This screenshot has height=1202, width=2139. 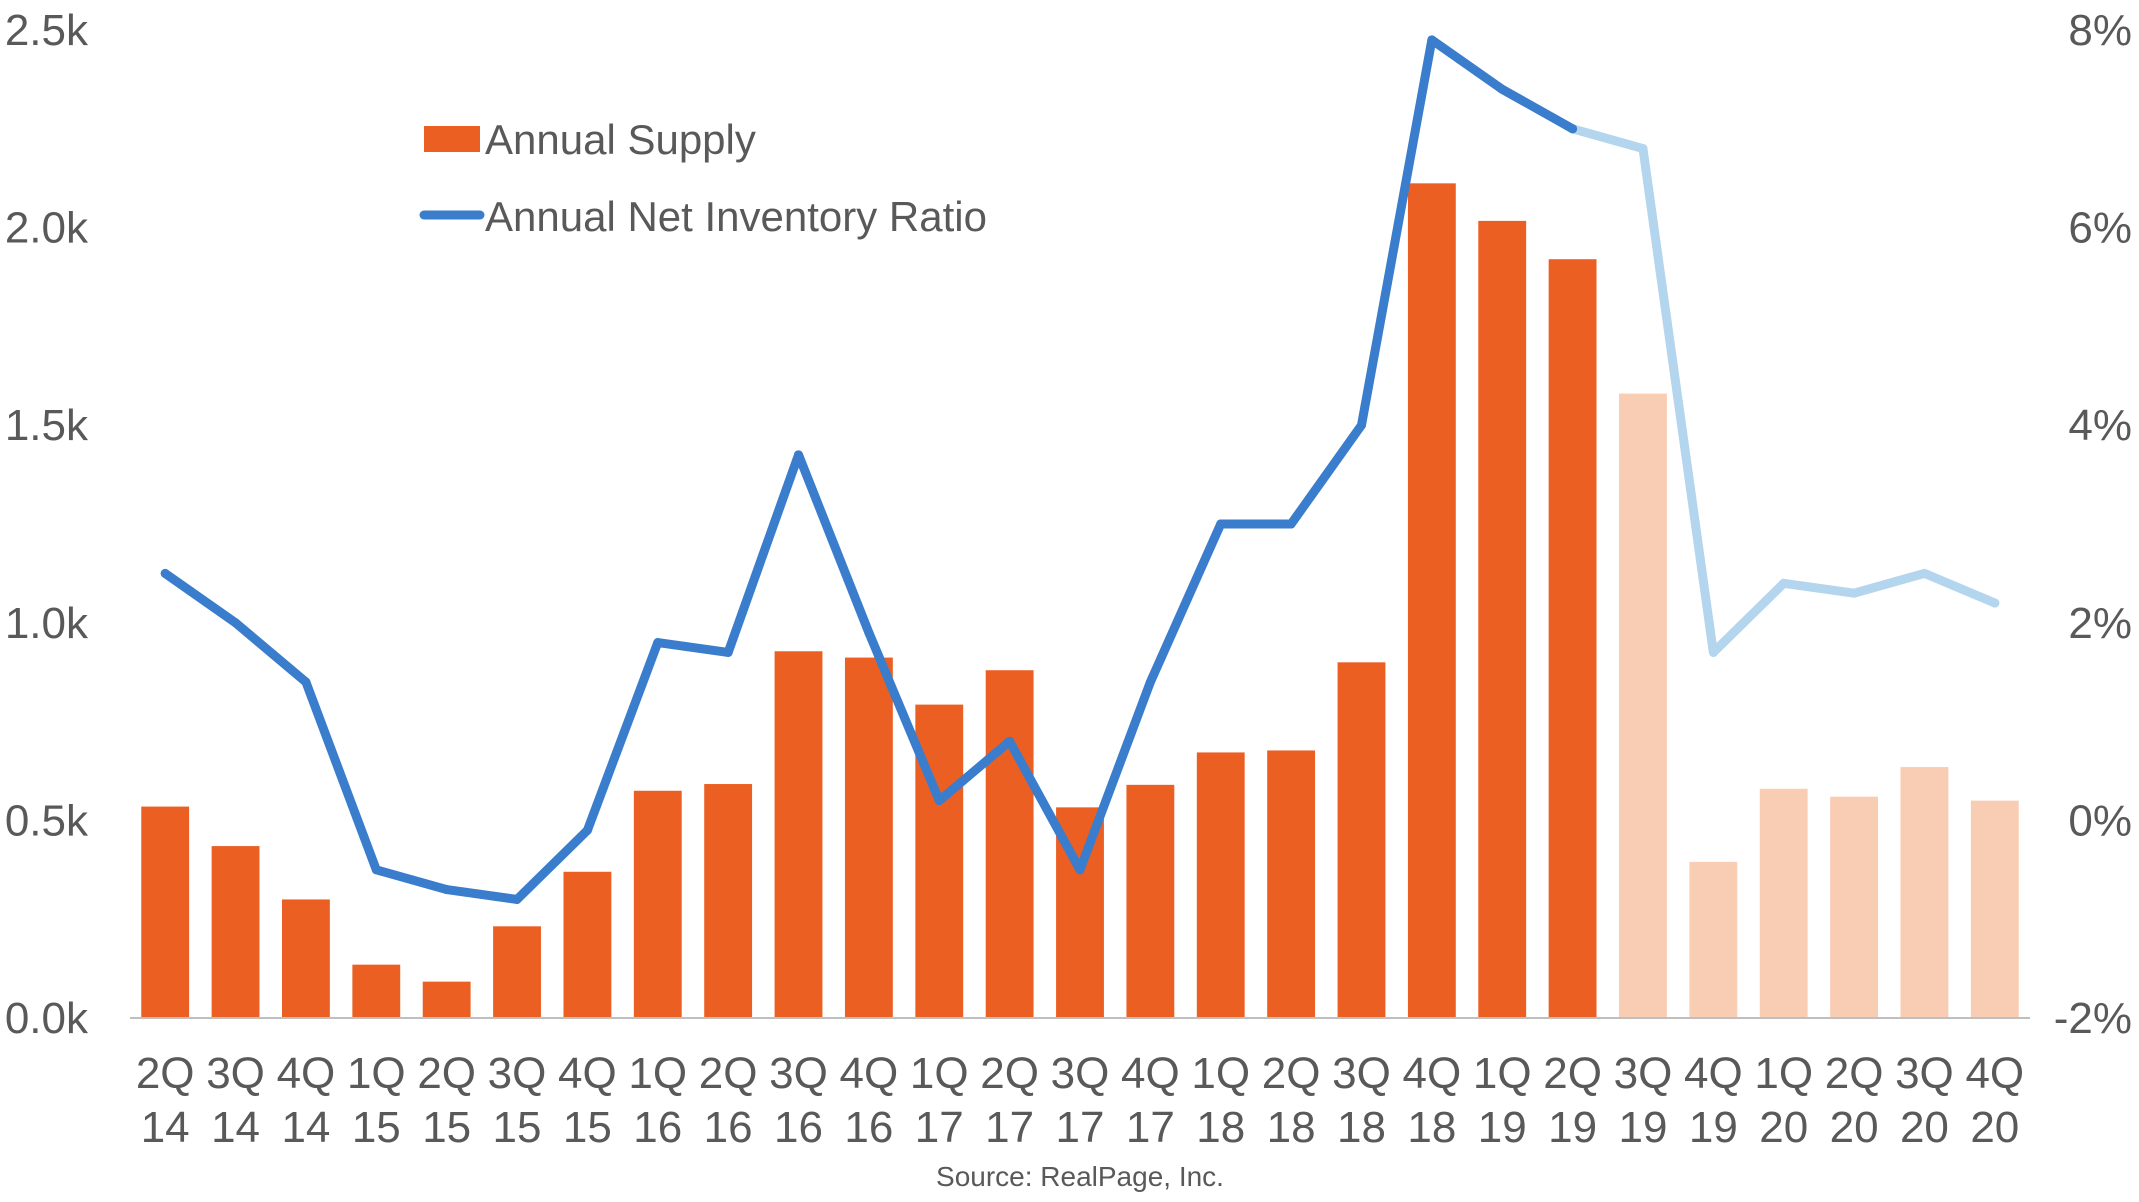 I want to click on legend-label-annual-supply: Annual Supply, so click(x=620, y=139).